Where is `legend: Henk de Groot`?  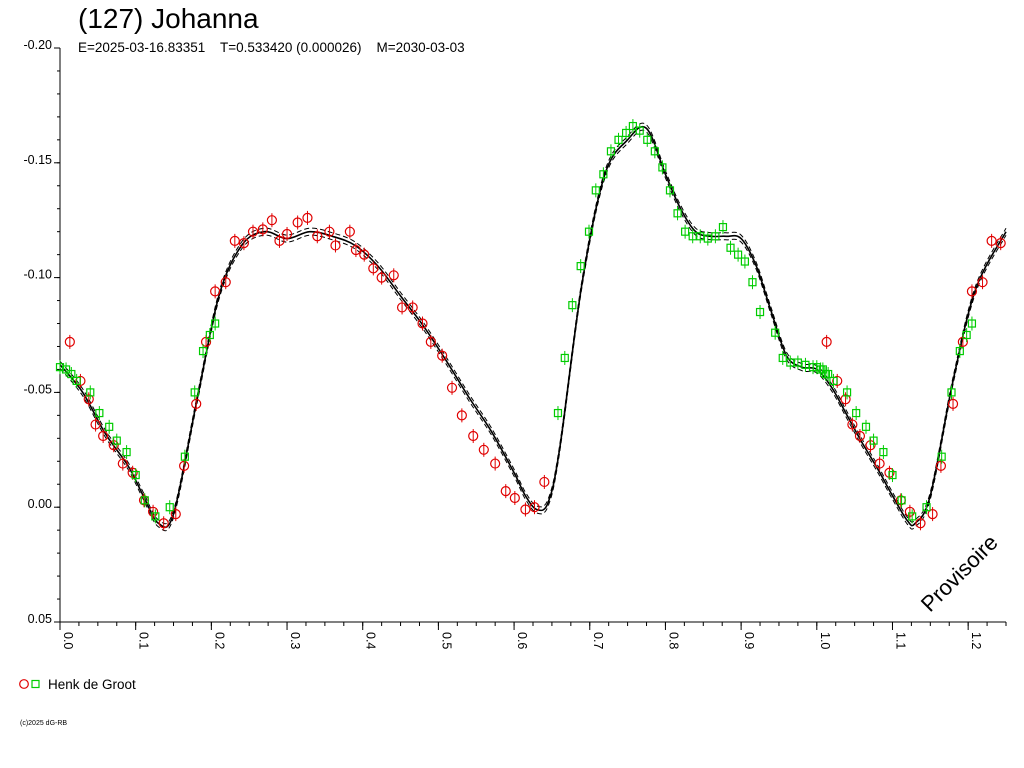 legend: Henk de Groot is located at coordinates (77, 684).